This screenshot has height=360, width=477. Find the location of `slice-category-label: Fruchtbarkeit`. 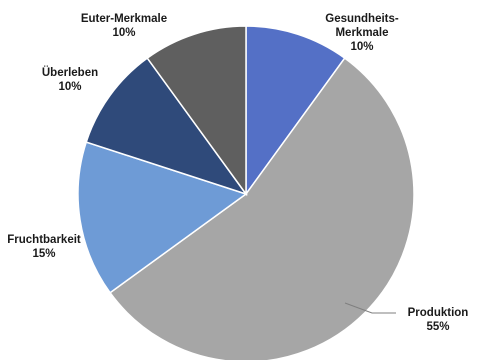

slice-category-label: Fruchtbarkeit is located at coordinates (44, 240).